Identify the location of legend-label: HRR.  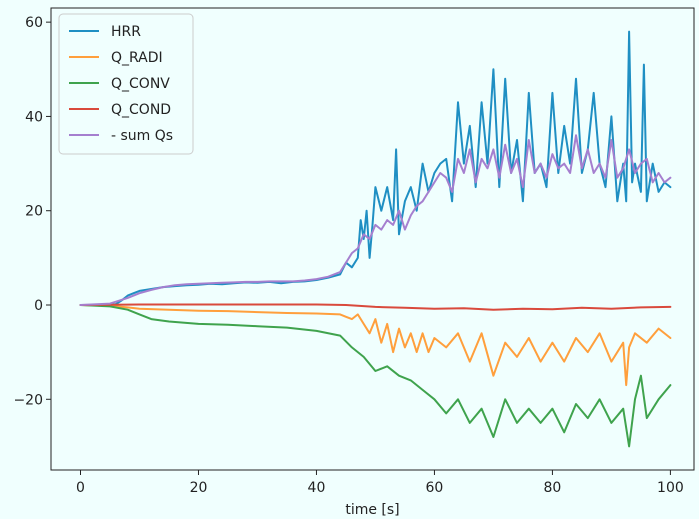
(126, 32).